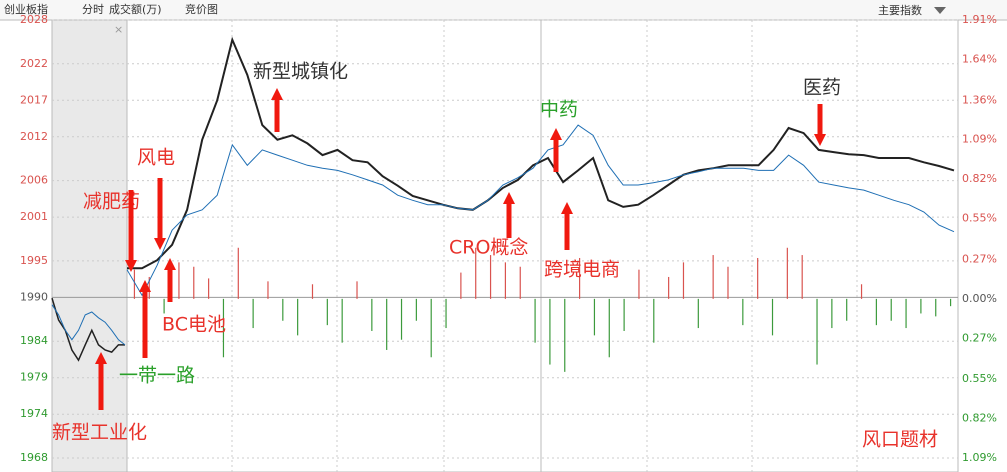 Image resolution: width=1007 pixels, height=472 pixels. Describe the element at coordinates (156, 158) in the screenshot. I see `annotation: 风电` at that location.